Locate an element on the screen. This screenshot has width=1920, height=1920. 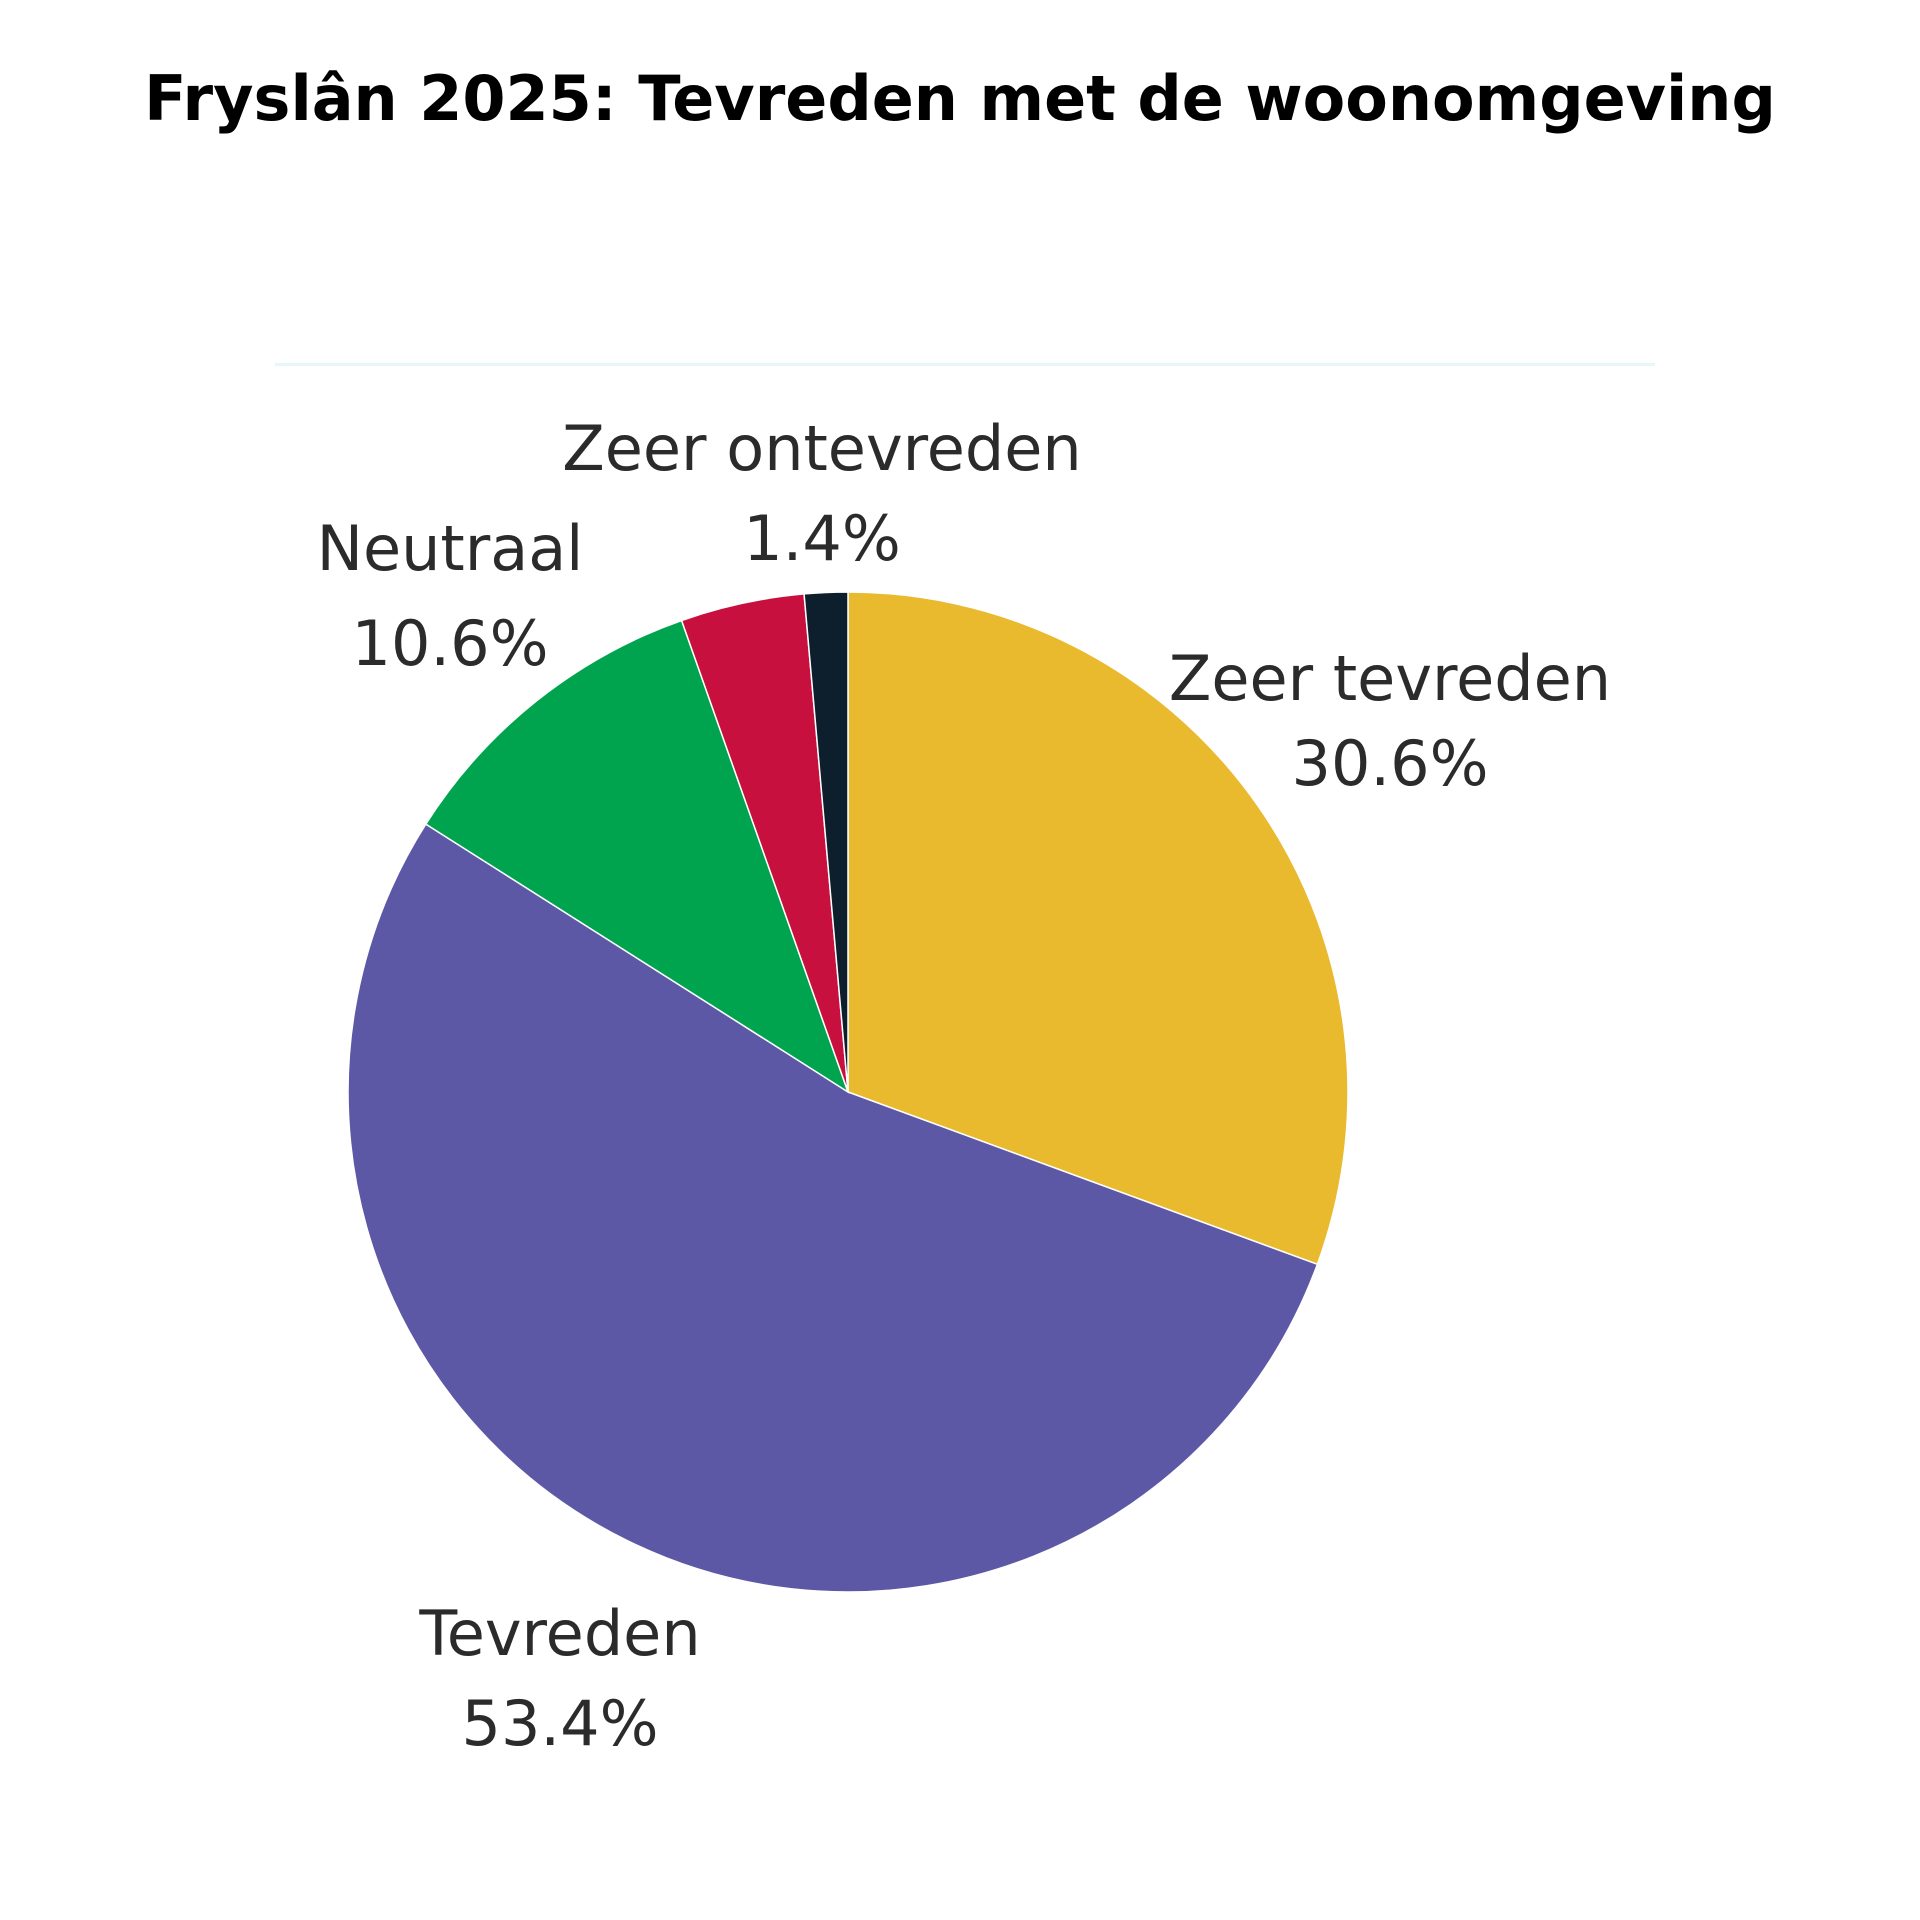
value-neutraal: 10.6% is located at coordinates (450, 643).